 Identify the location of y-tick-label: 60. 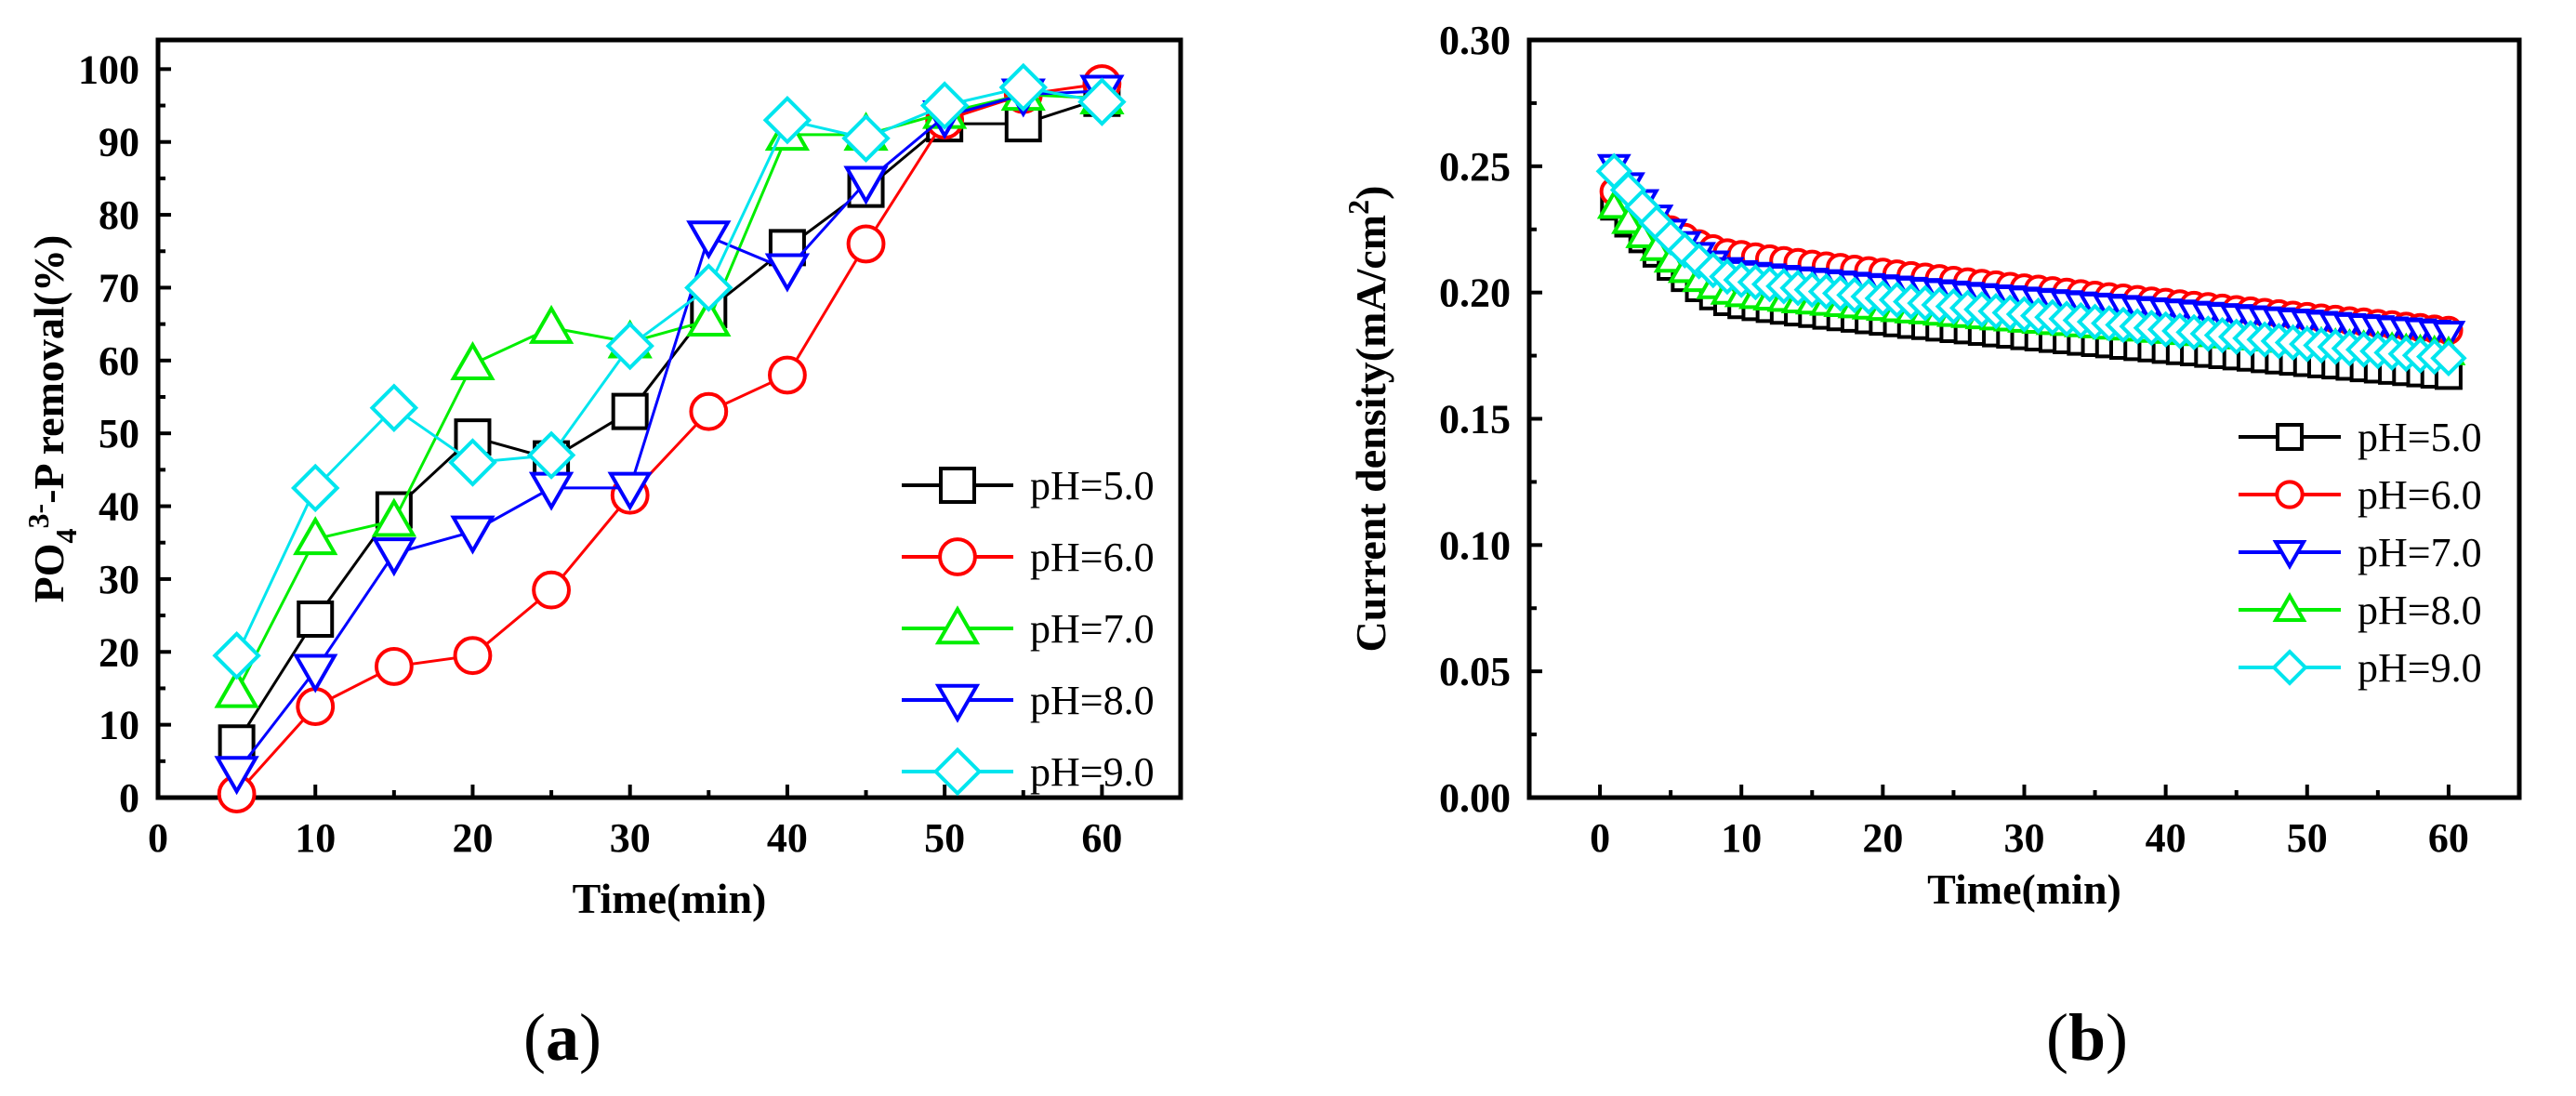
(119, 361).